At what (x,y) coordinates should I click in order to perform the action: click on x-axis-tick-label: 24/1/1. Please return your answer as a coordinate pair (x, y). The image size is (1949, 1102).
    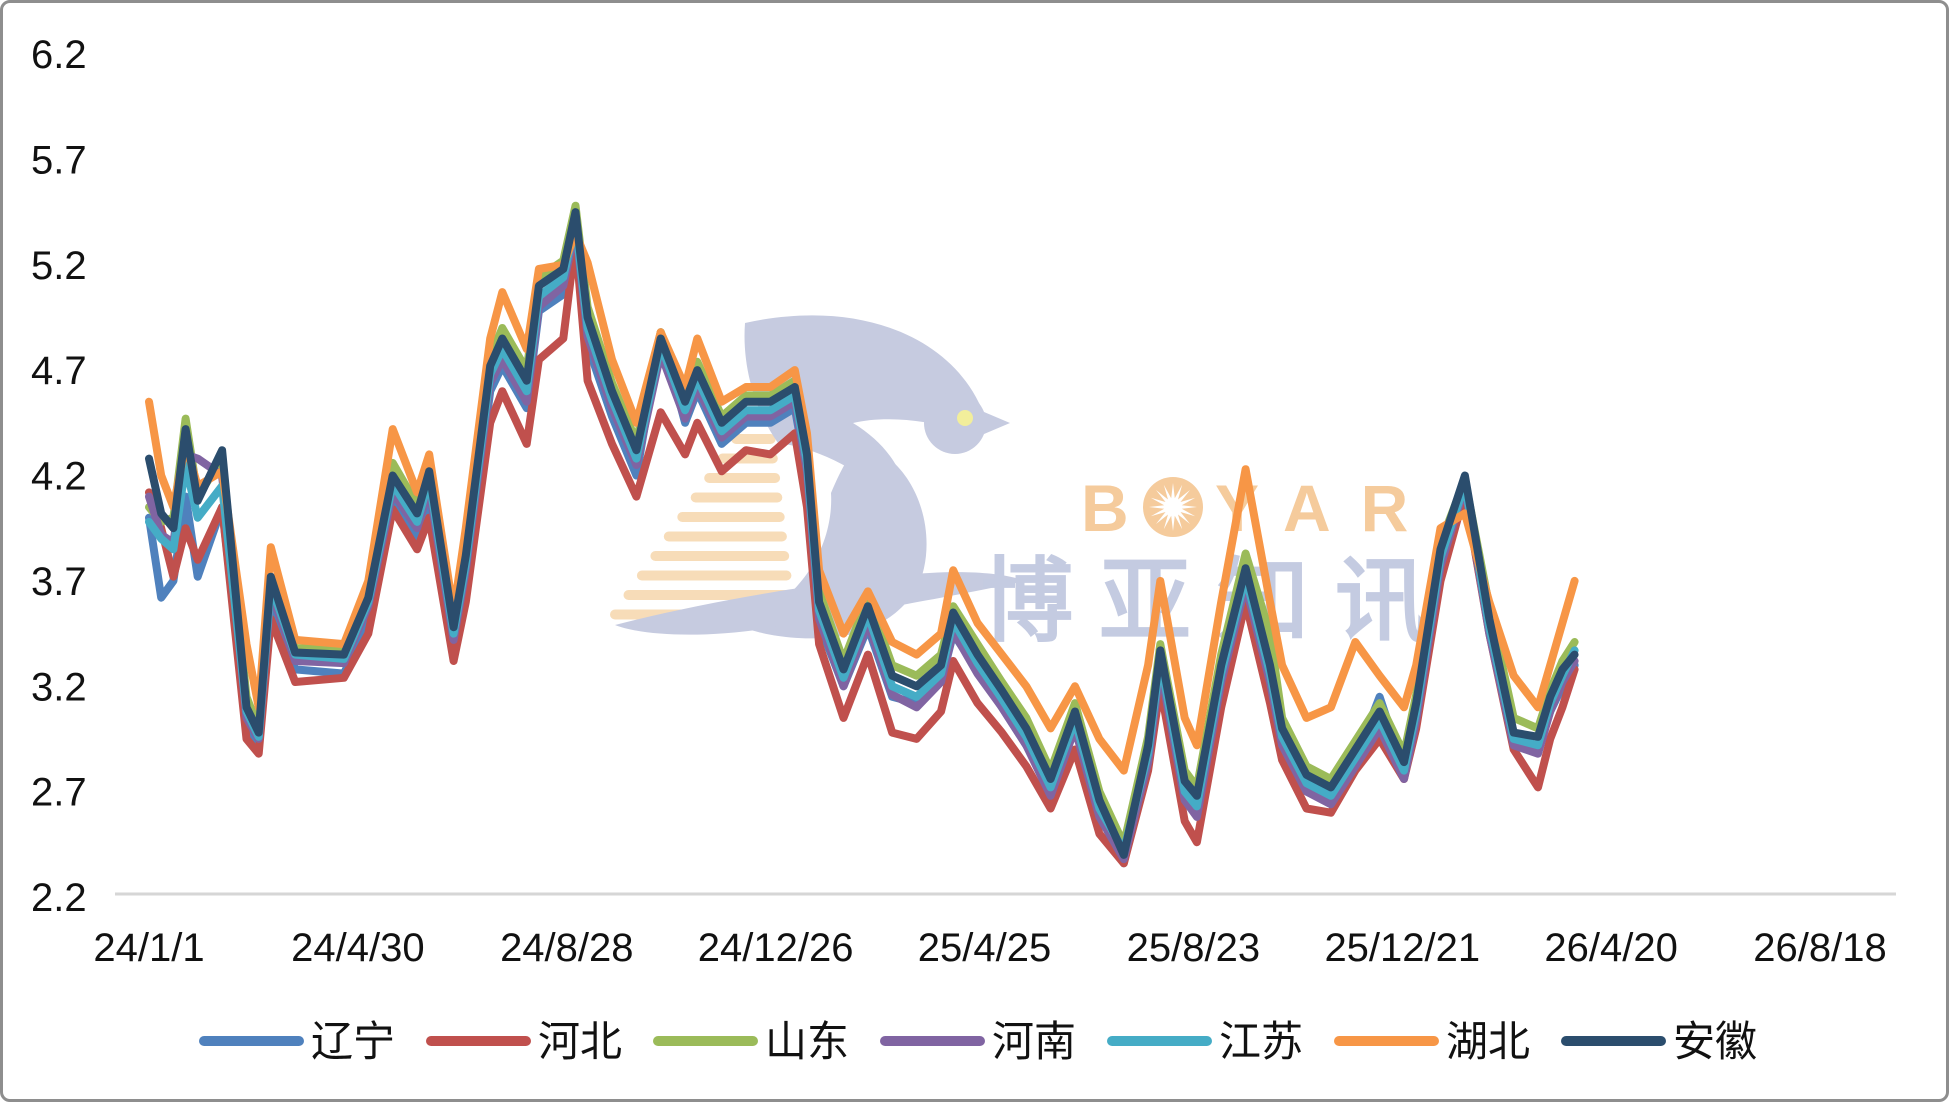
    Looking at the image, I should click on (148, 948).